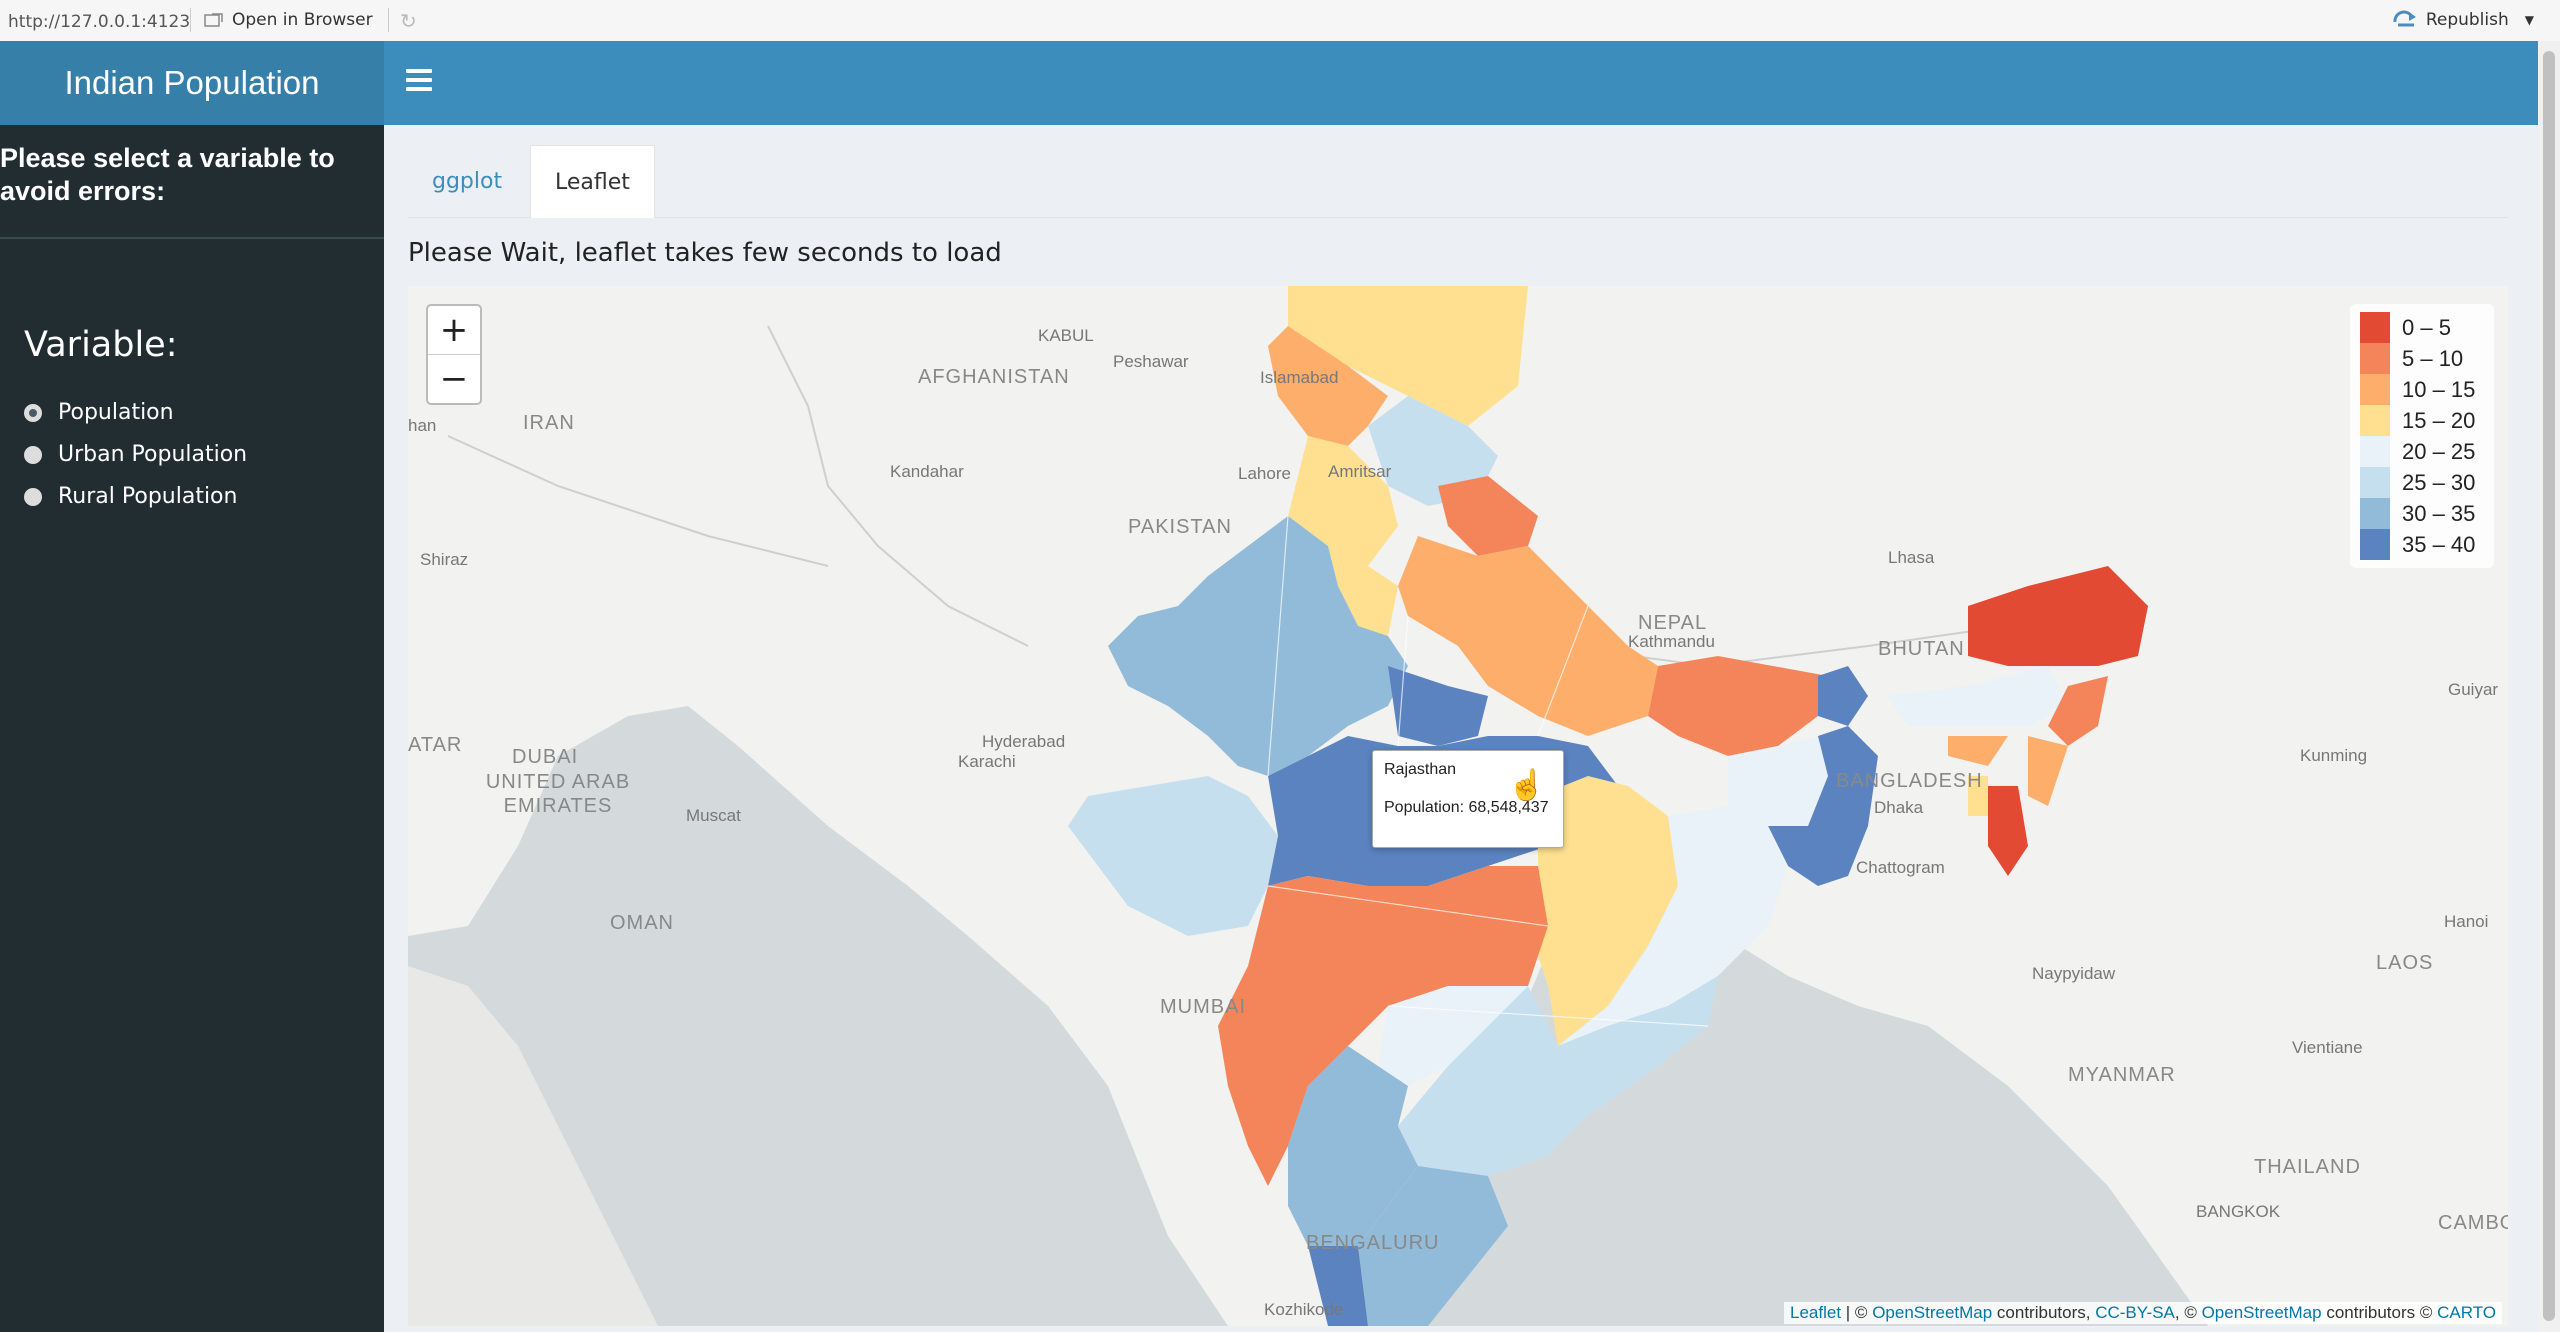 The width and height of the screenshot is (2560, 1332). What do you see at coordinates (467, 181) in the screenshot?
I see `tab-ggplot: ggplot` at bounding box center [467, 181].